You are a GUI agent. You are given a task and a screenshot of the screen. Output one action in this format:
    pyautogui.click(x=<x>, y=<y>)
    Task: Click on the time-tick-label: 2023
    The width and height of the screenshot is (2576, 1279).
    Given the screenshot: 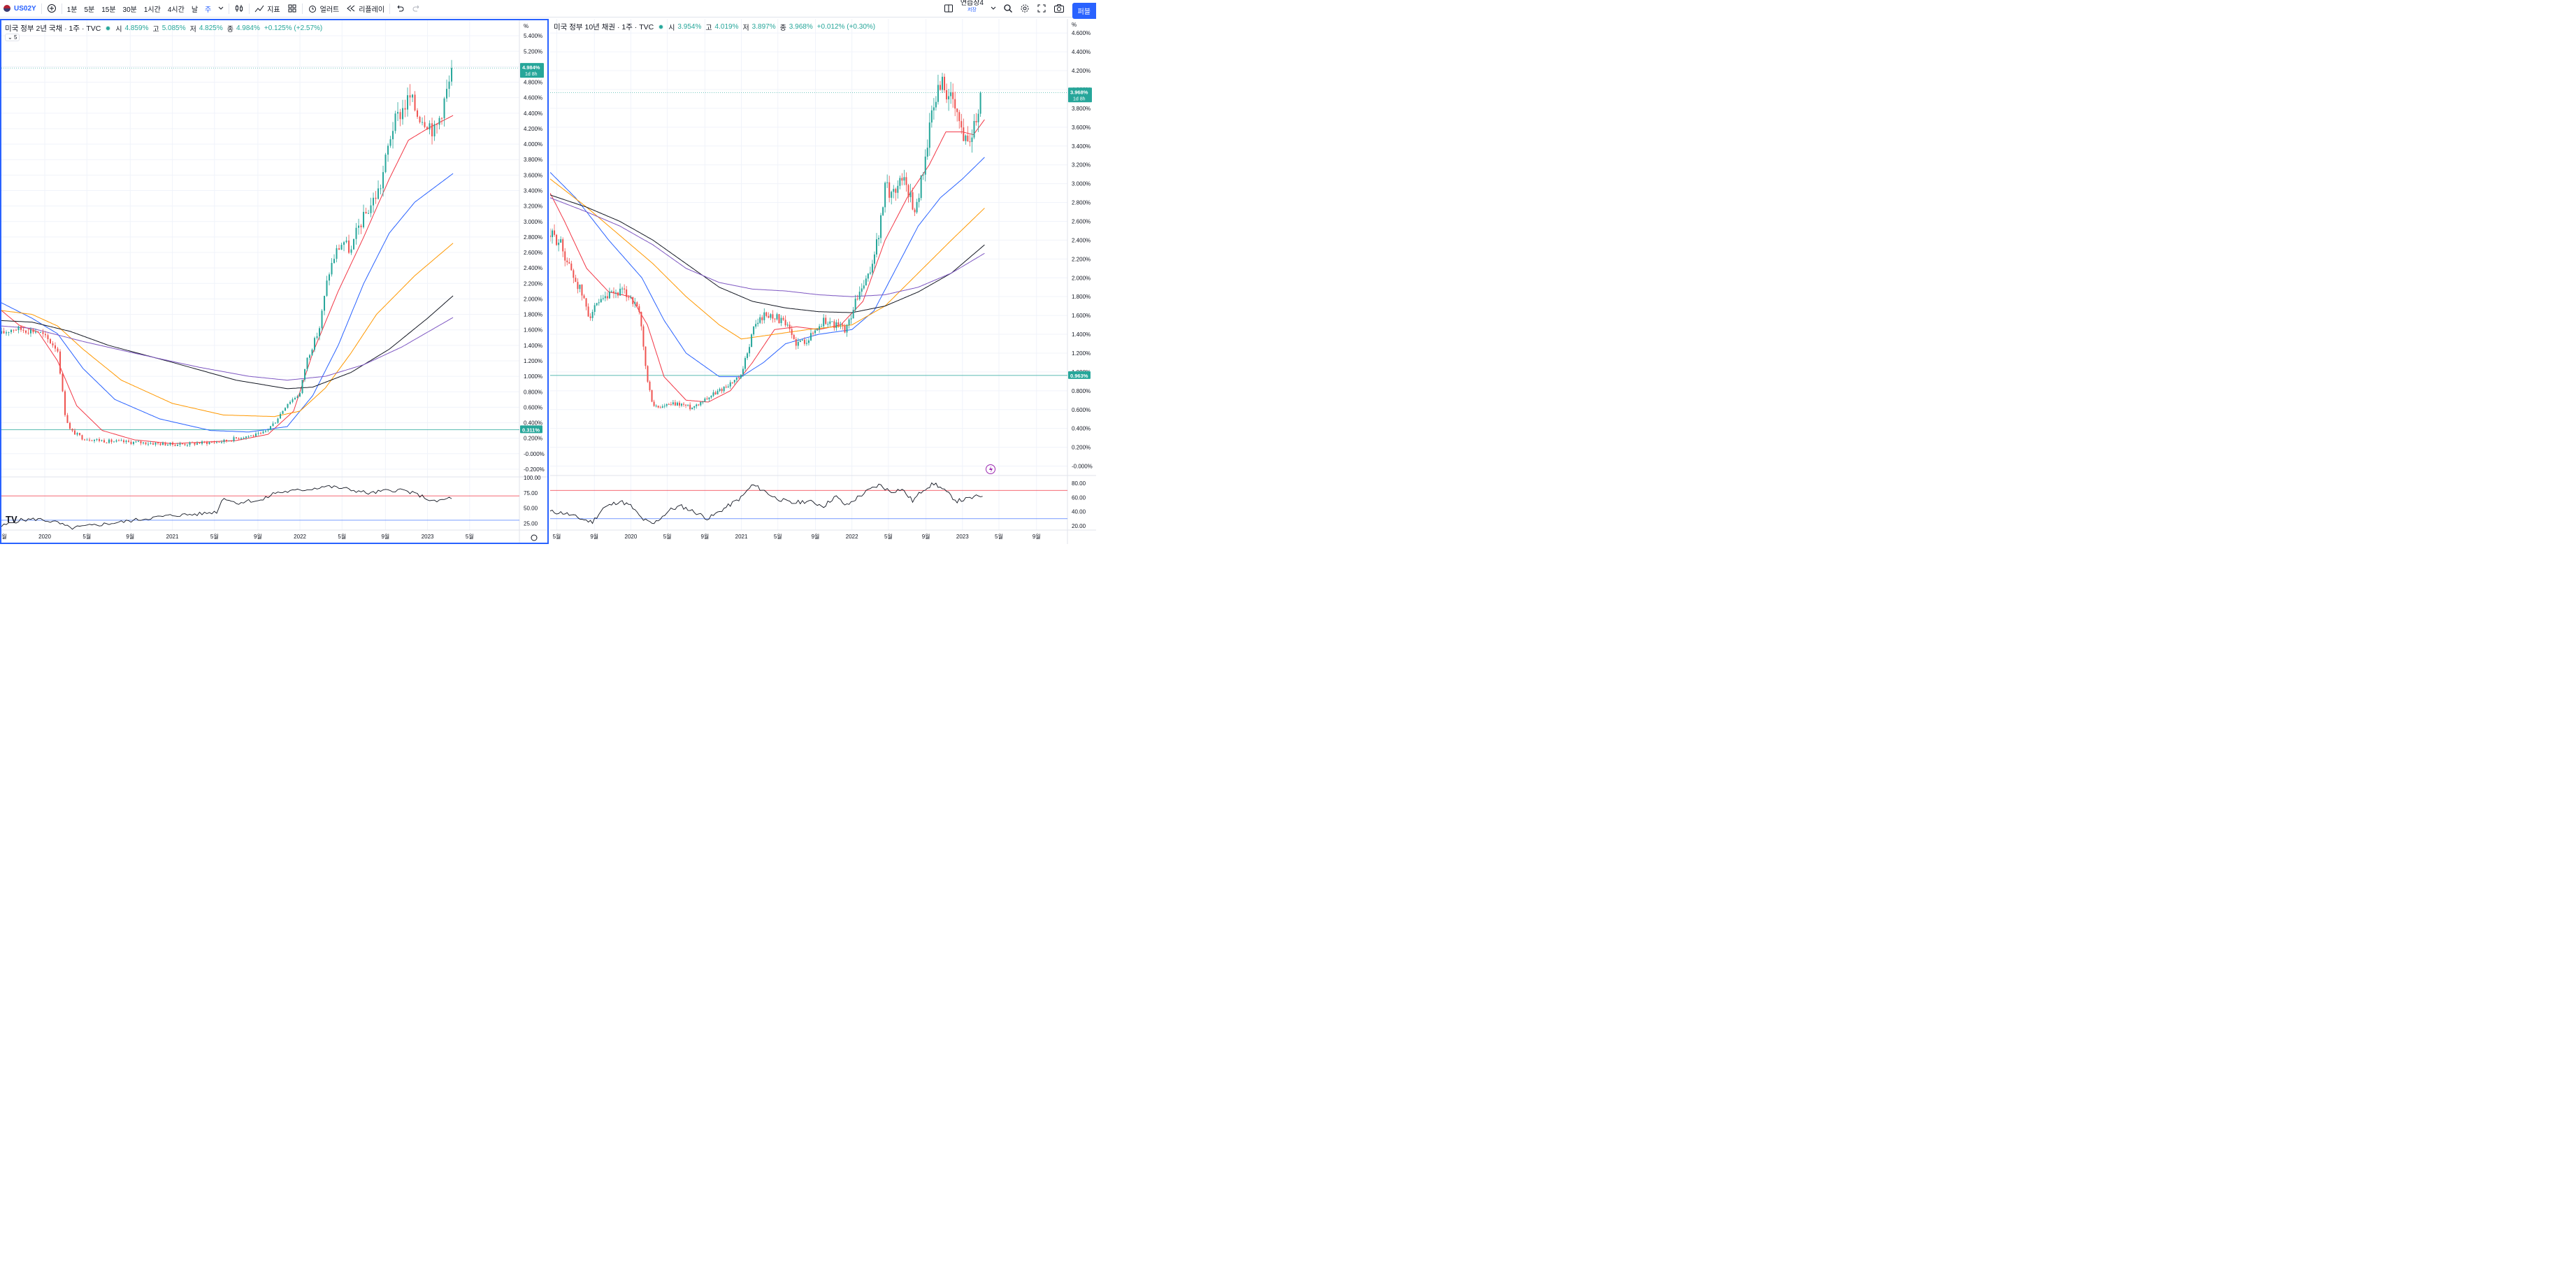 What is the action you would take?
    pyautogui.click(x=428, y=537)
    